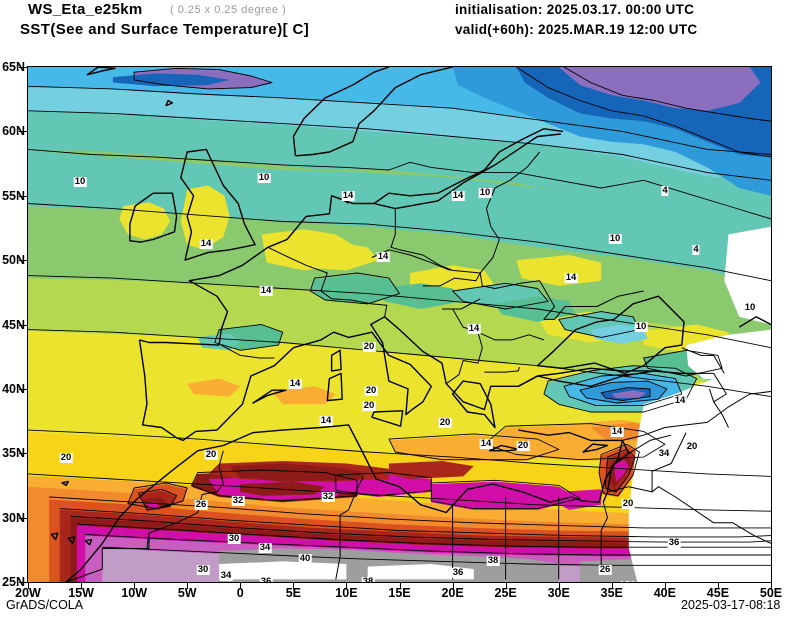 This screenshot has width=800, height=618. Describe the element at coordinates (13, 131) in the screenshot. I see `y-tick-label: 60N` at that location.